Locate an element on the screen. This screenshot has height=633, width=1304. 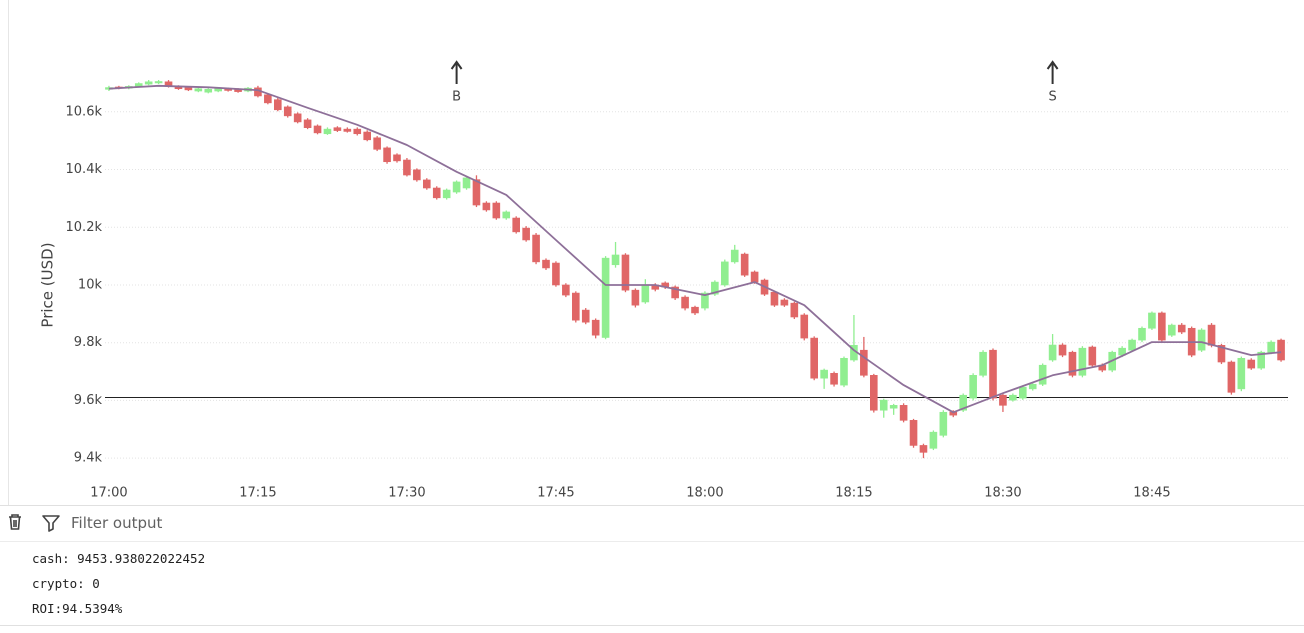
cell-border is located at coordinates (8, 252).